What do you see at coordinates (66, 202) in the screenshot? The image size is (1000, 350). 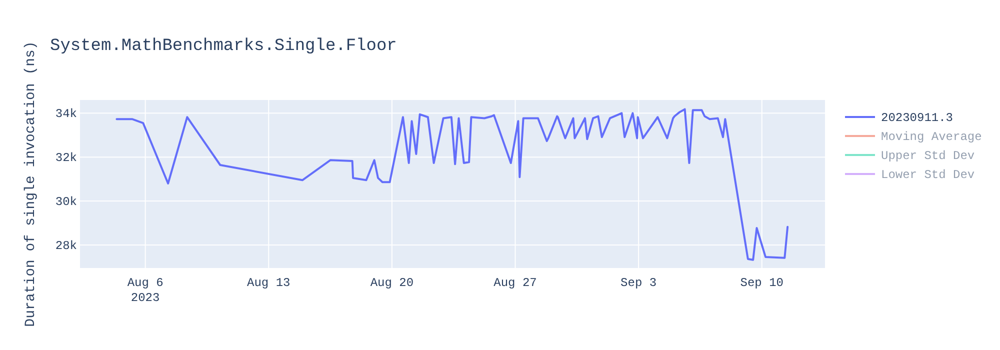 I see `y-tick-label: 30k` at bounding box center [66, 202].